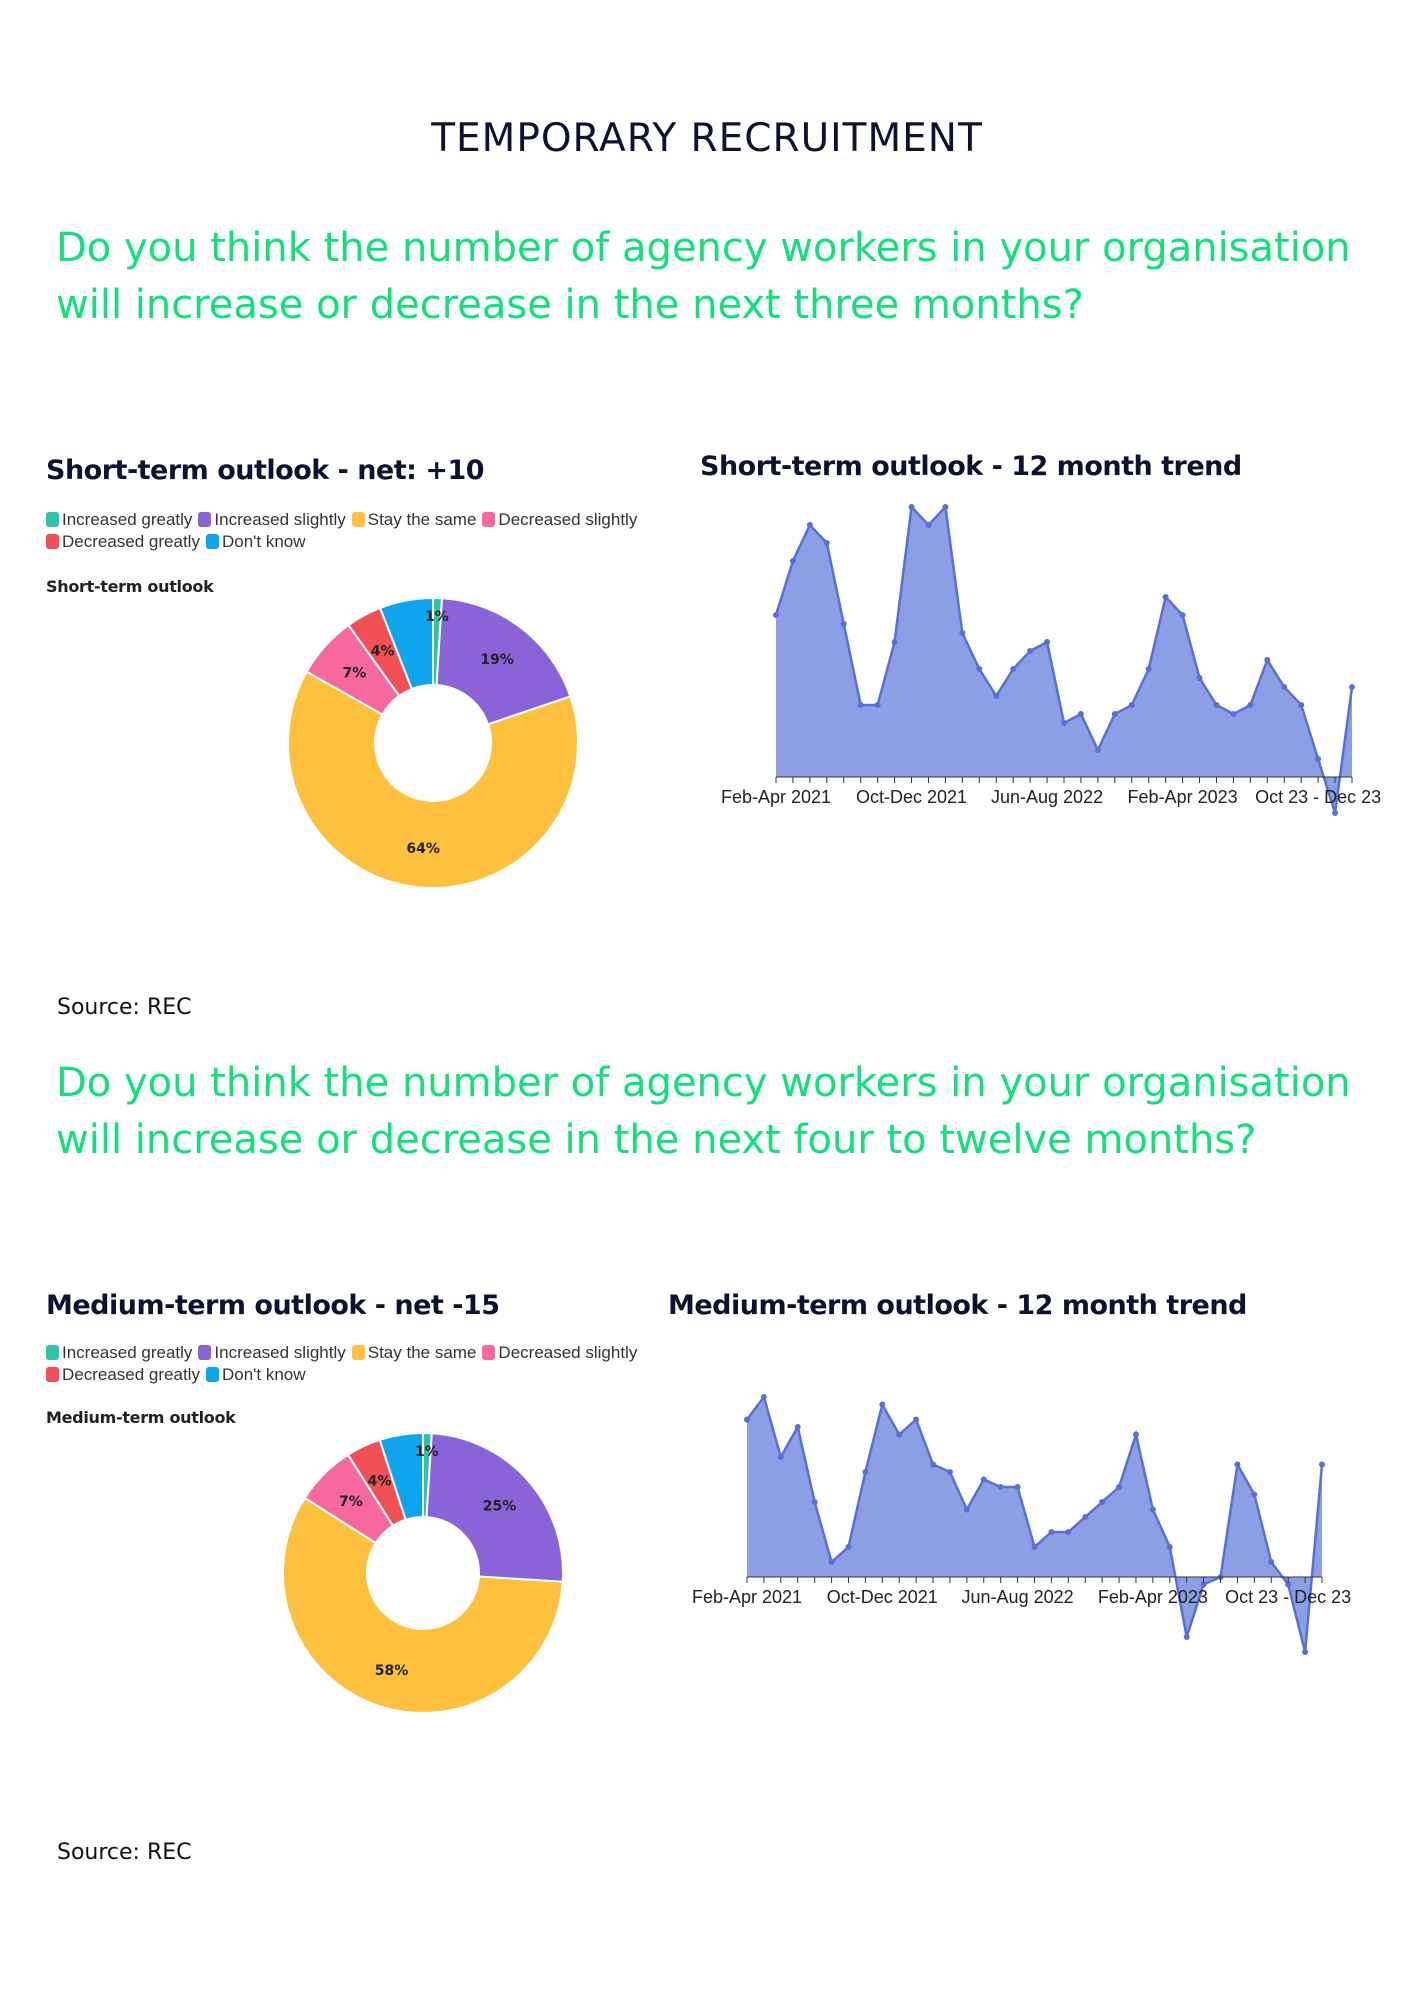  What do you see at coordinates (392, 1671) in the screenshot?
I see `donut-data-label: 58%` at bounding box center [392, 1671].